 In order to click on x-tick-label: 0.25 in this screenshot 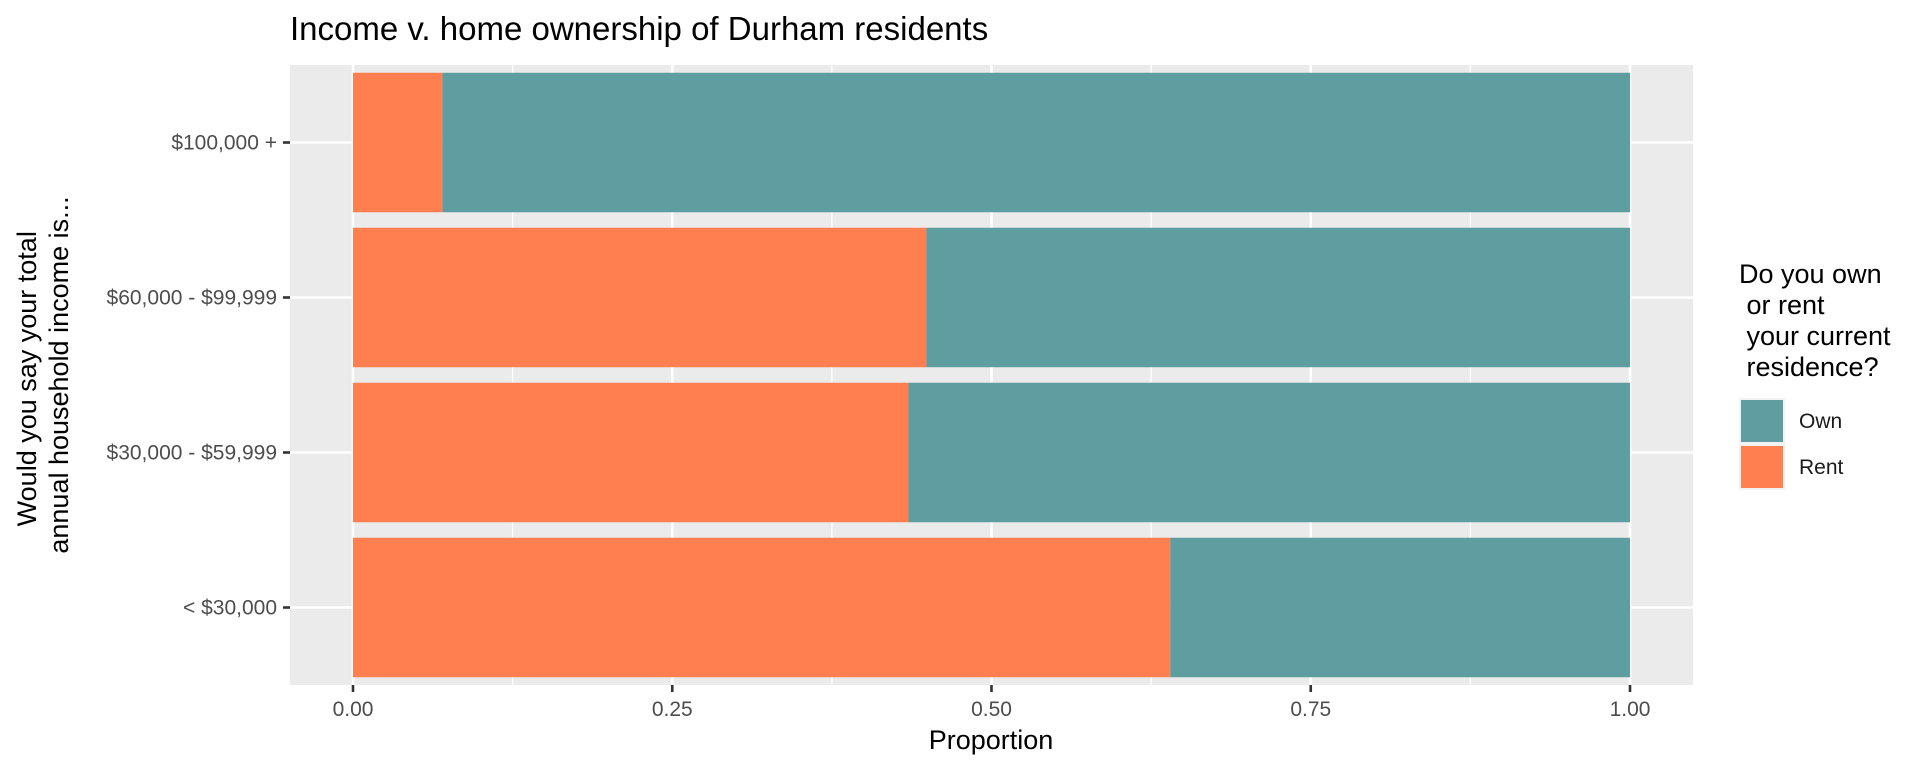, I will do `click(672, 709)`.